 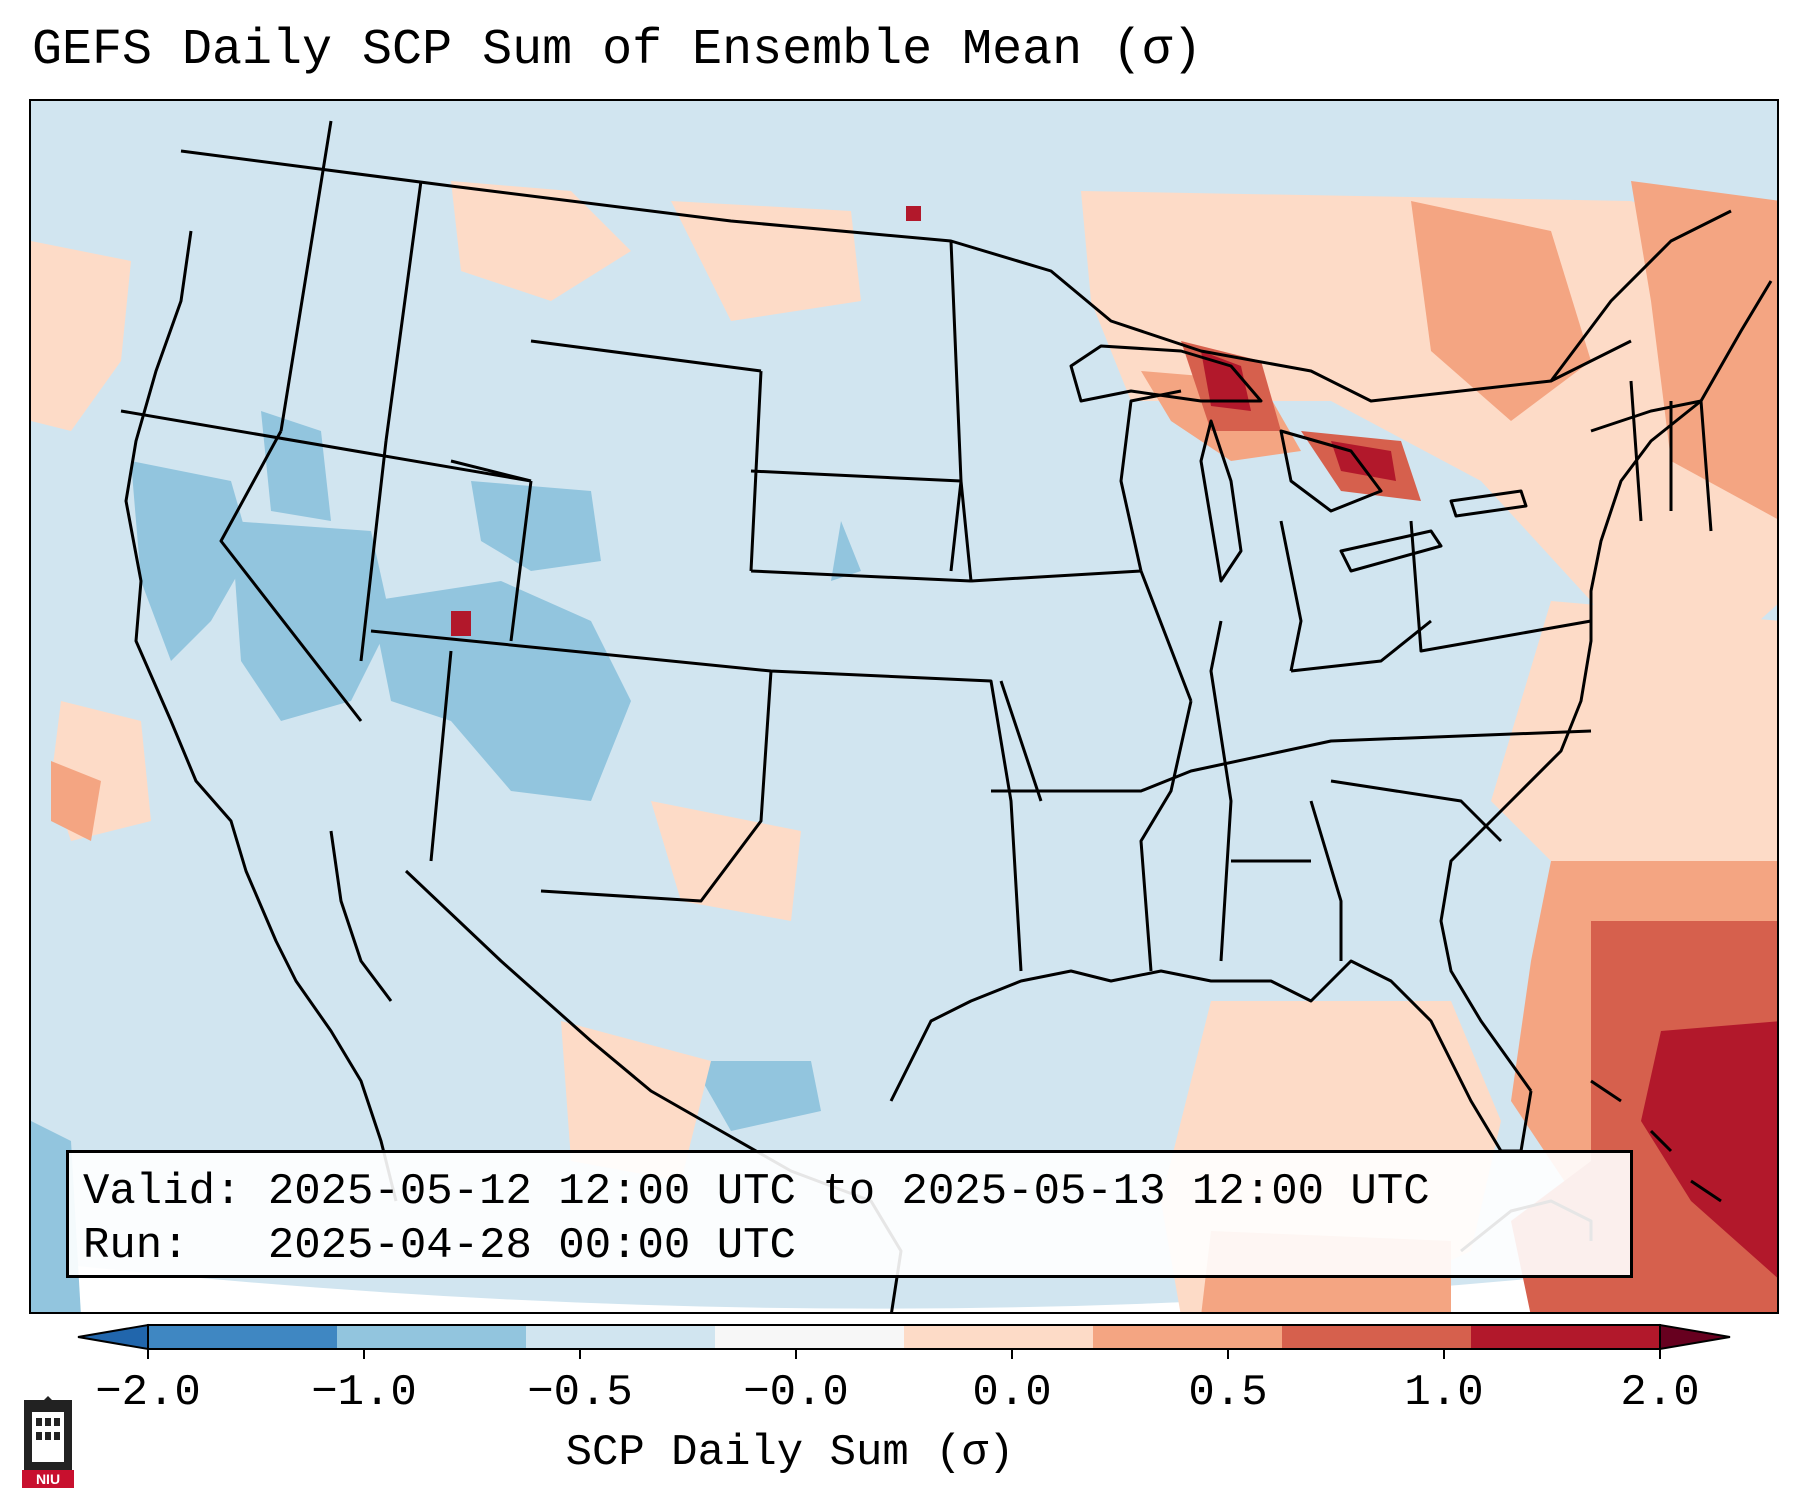 What do you see at coordinates (48, 1442) in the screenshot?
I see `niu-logo: NIU` at bounding box center [48, 1442].